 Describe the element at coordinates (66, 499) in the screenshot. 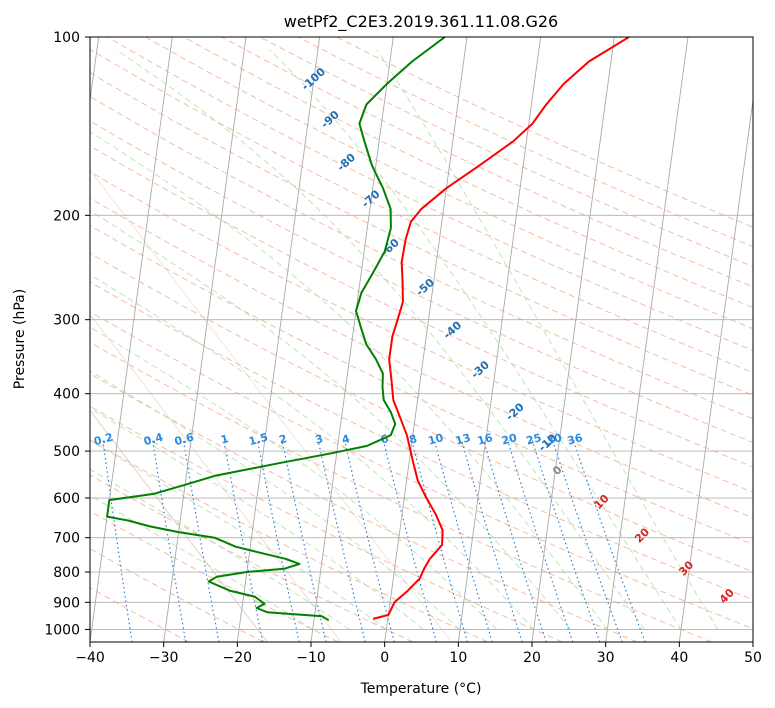

I see `y-tick-label: 600` at that location.